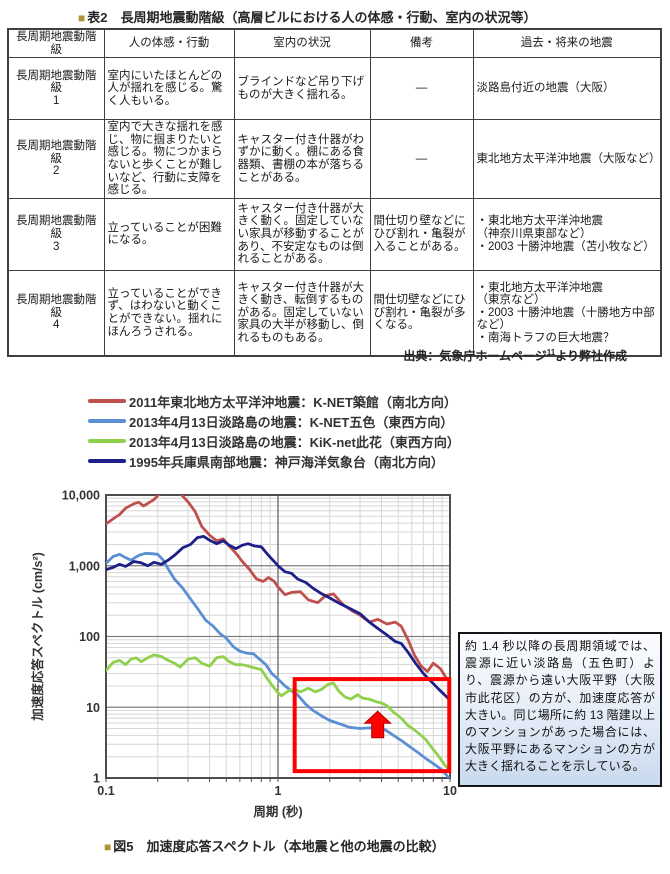 This screenshot has height=874, width=670. I want to click on cell-quakes-1: 淡路島付近の地震（大阪）, so click(567, 89).